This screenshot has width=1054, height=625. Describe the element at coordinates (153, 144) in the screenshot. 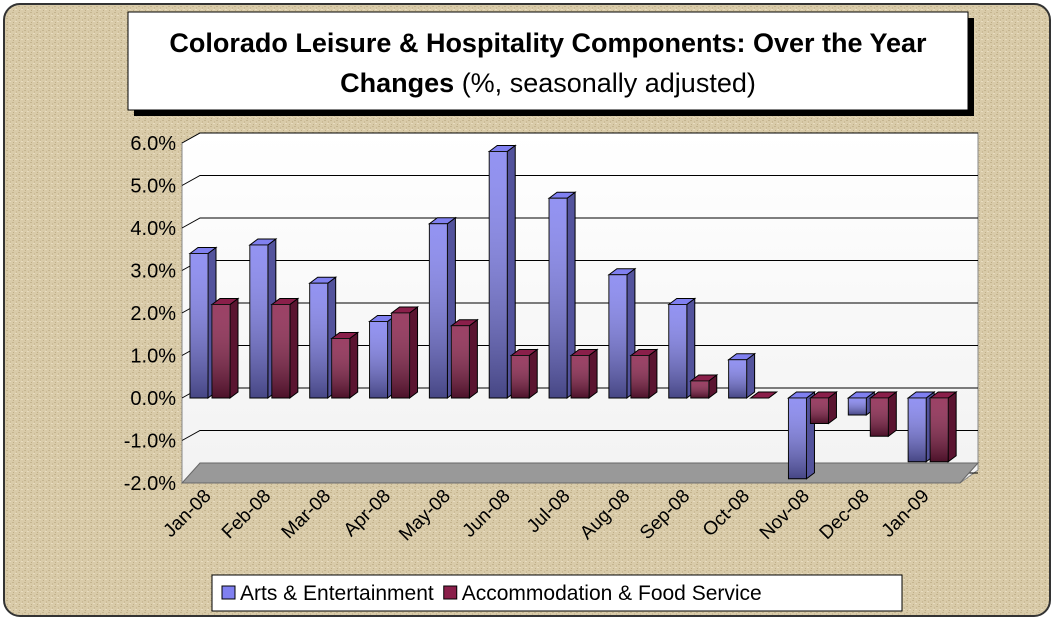

I see `y-tick-label: 6.0%` at that location.